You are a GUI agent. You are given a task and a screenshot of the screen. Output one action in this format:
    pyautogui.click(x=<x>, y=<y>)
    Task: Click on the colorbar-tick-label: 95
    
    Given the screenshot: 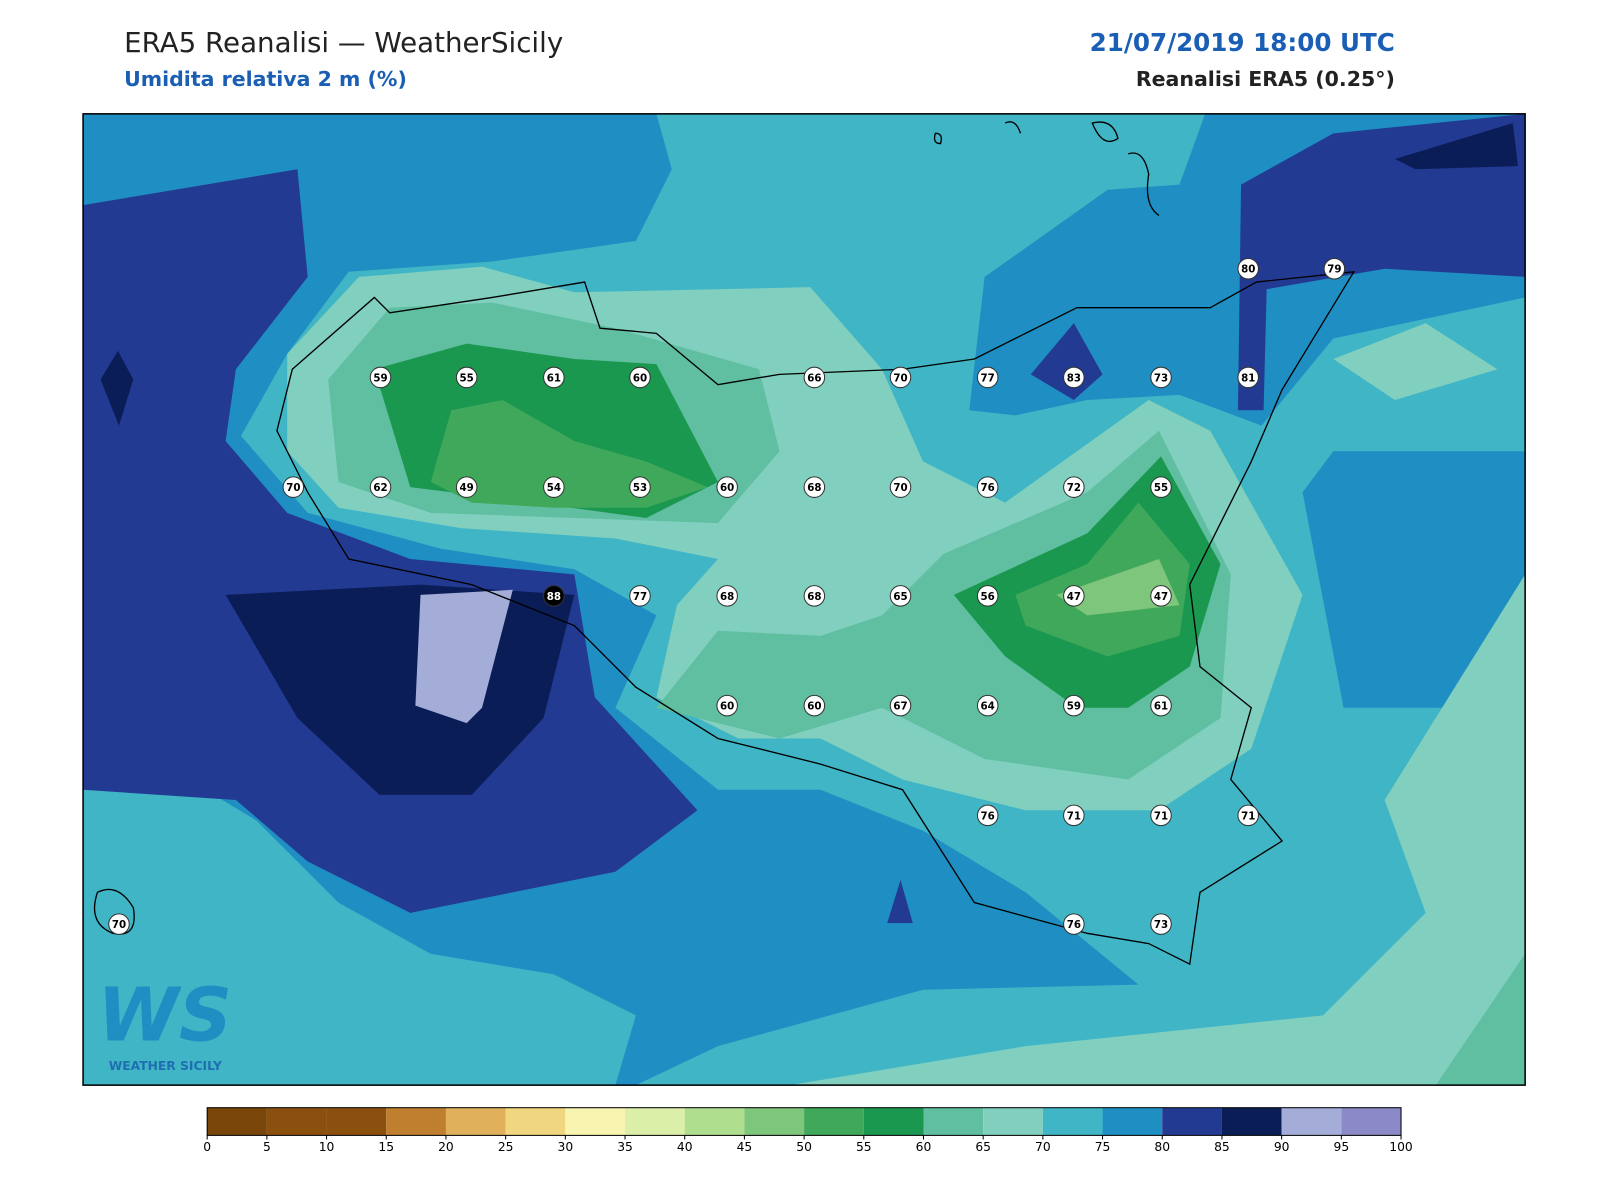 What is the action you would take?
    pyautogui.click(x=1342, y=1147)
    